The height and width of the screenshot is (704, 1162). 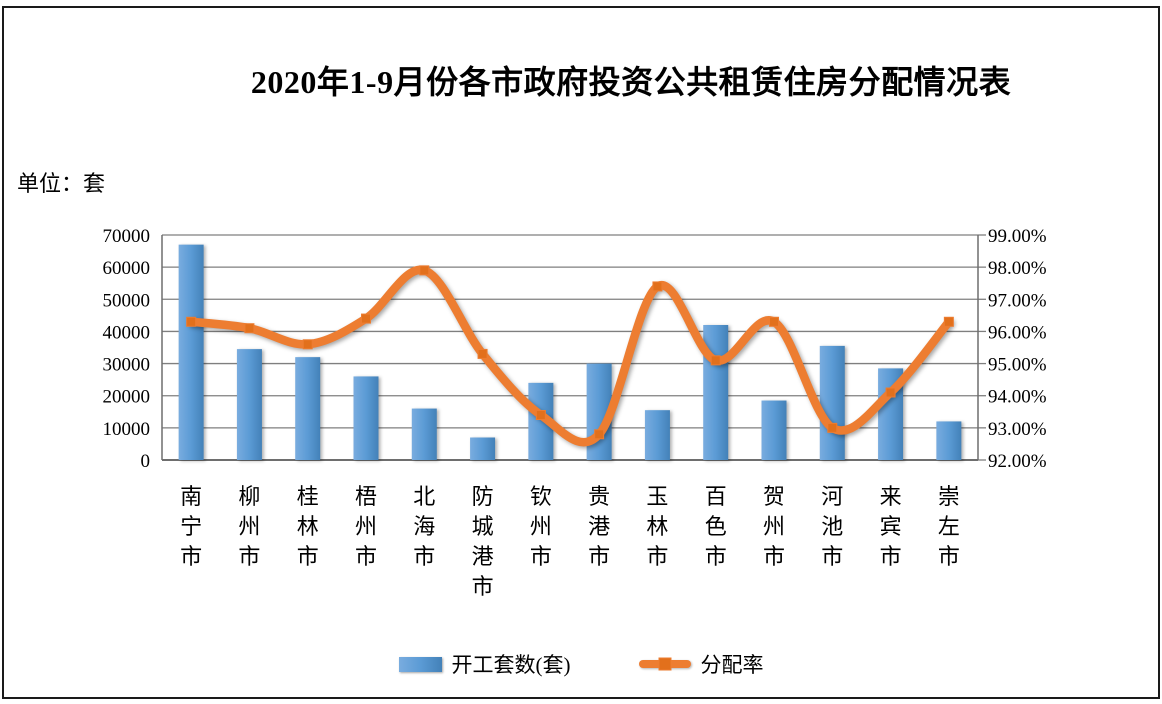 What do you see at coordinates (581, 664) in the screenshot?
I see `chart-legend: 开工套数(套) 分配率` at bounding box center [581, 664].